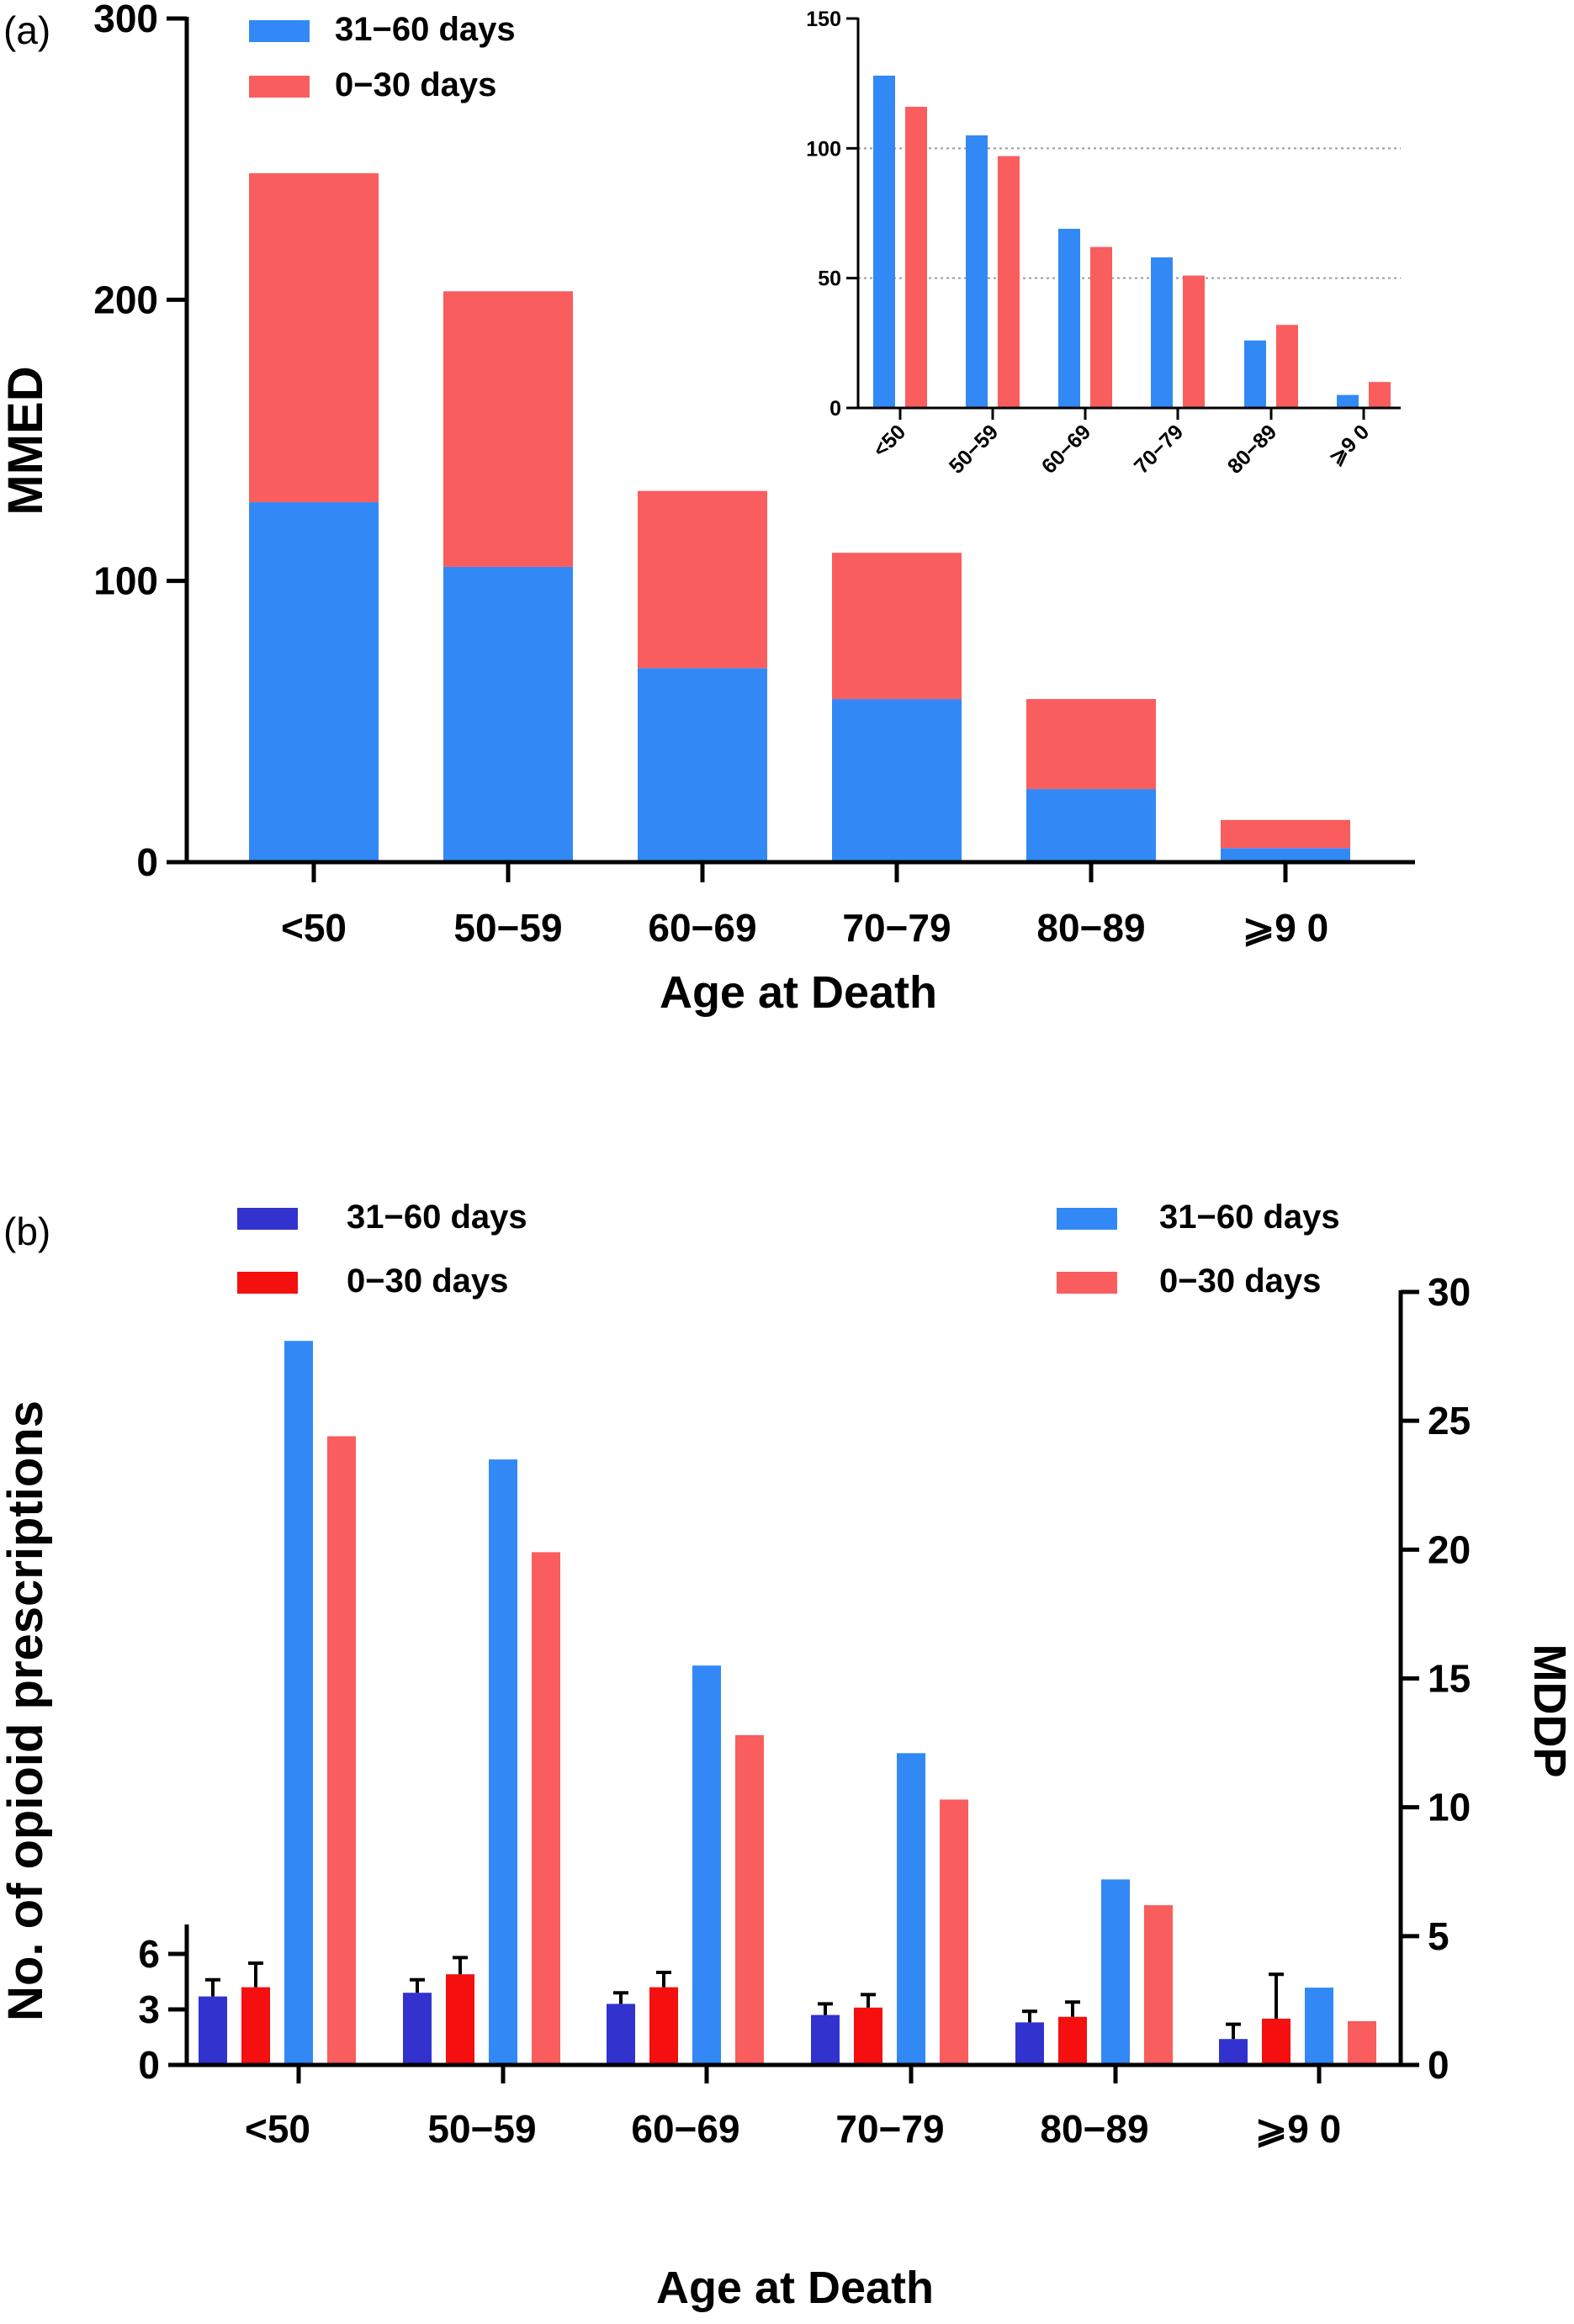 The width and height of the screenshot is (1574, 2324). What do you see at coordinates (1438, 1936) in the screenshot?
I see `right-y-tick-label: 5` at bounding box center [1438, 1936].